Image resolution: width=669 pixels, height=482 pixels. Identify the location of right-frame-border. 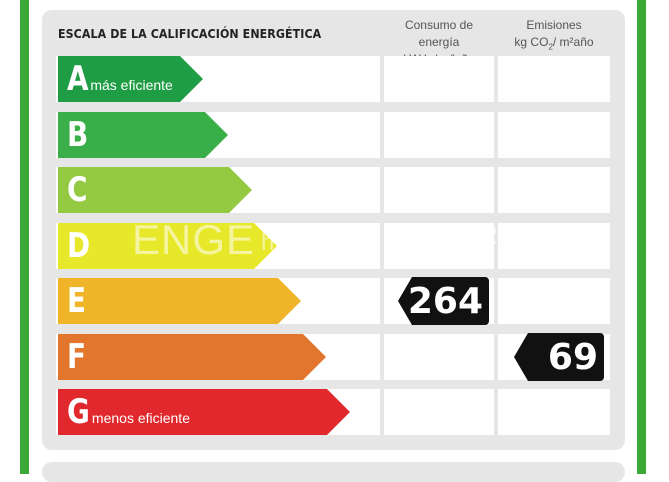
(641, 237).